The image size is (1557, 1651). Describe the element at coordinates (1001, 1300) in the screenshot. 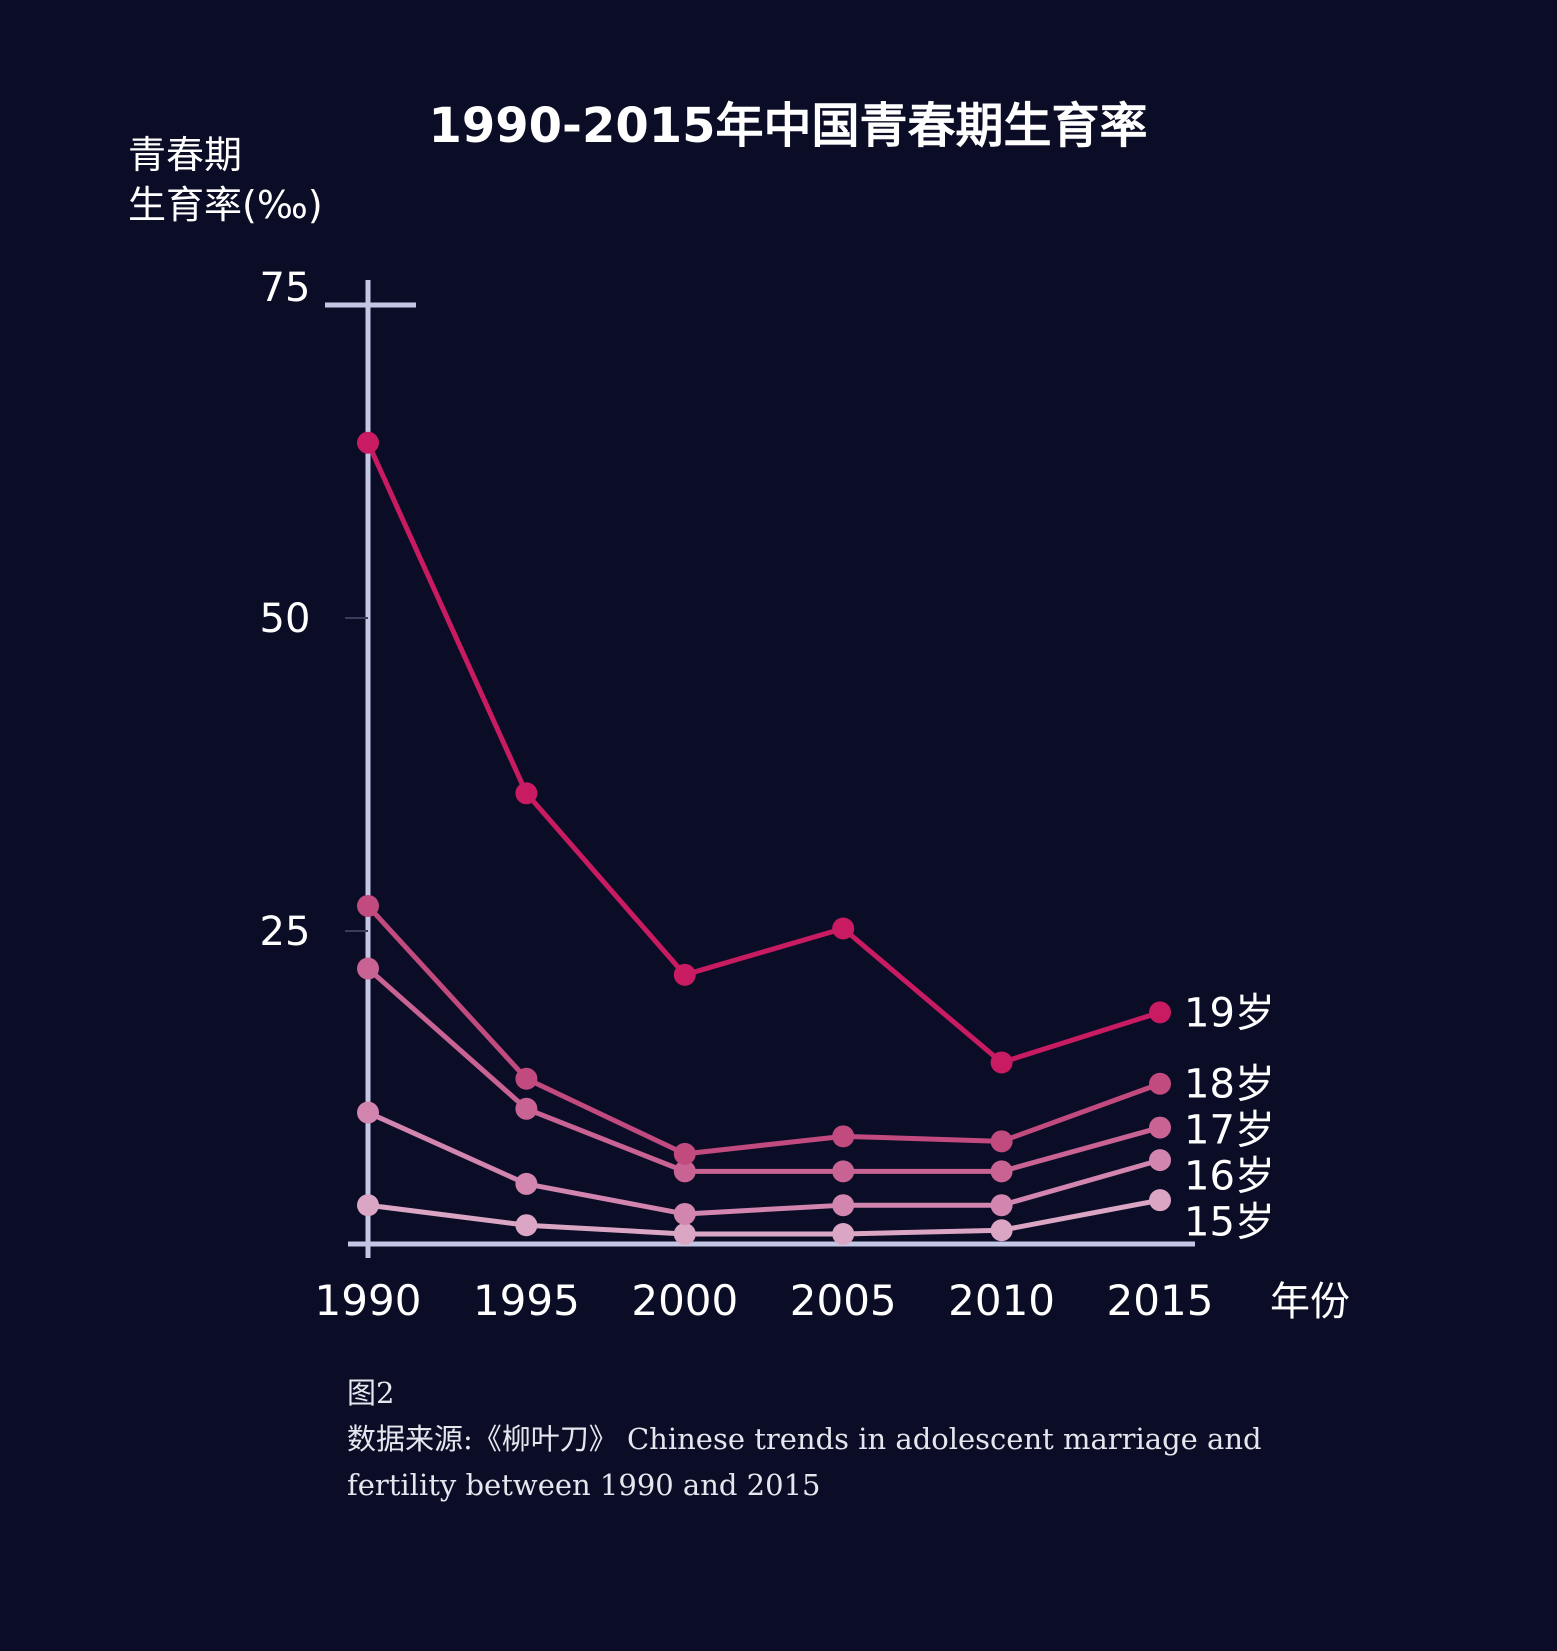

I see `x-tick-label: 2010` at that location.